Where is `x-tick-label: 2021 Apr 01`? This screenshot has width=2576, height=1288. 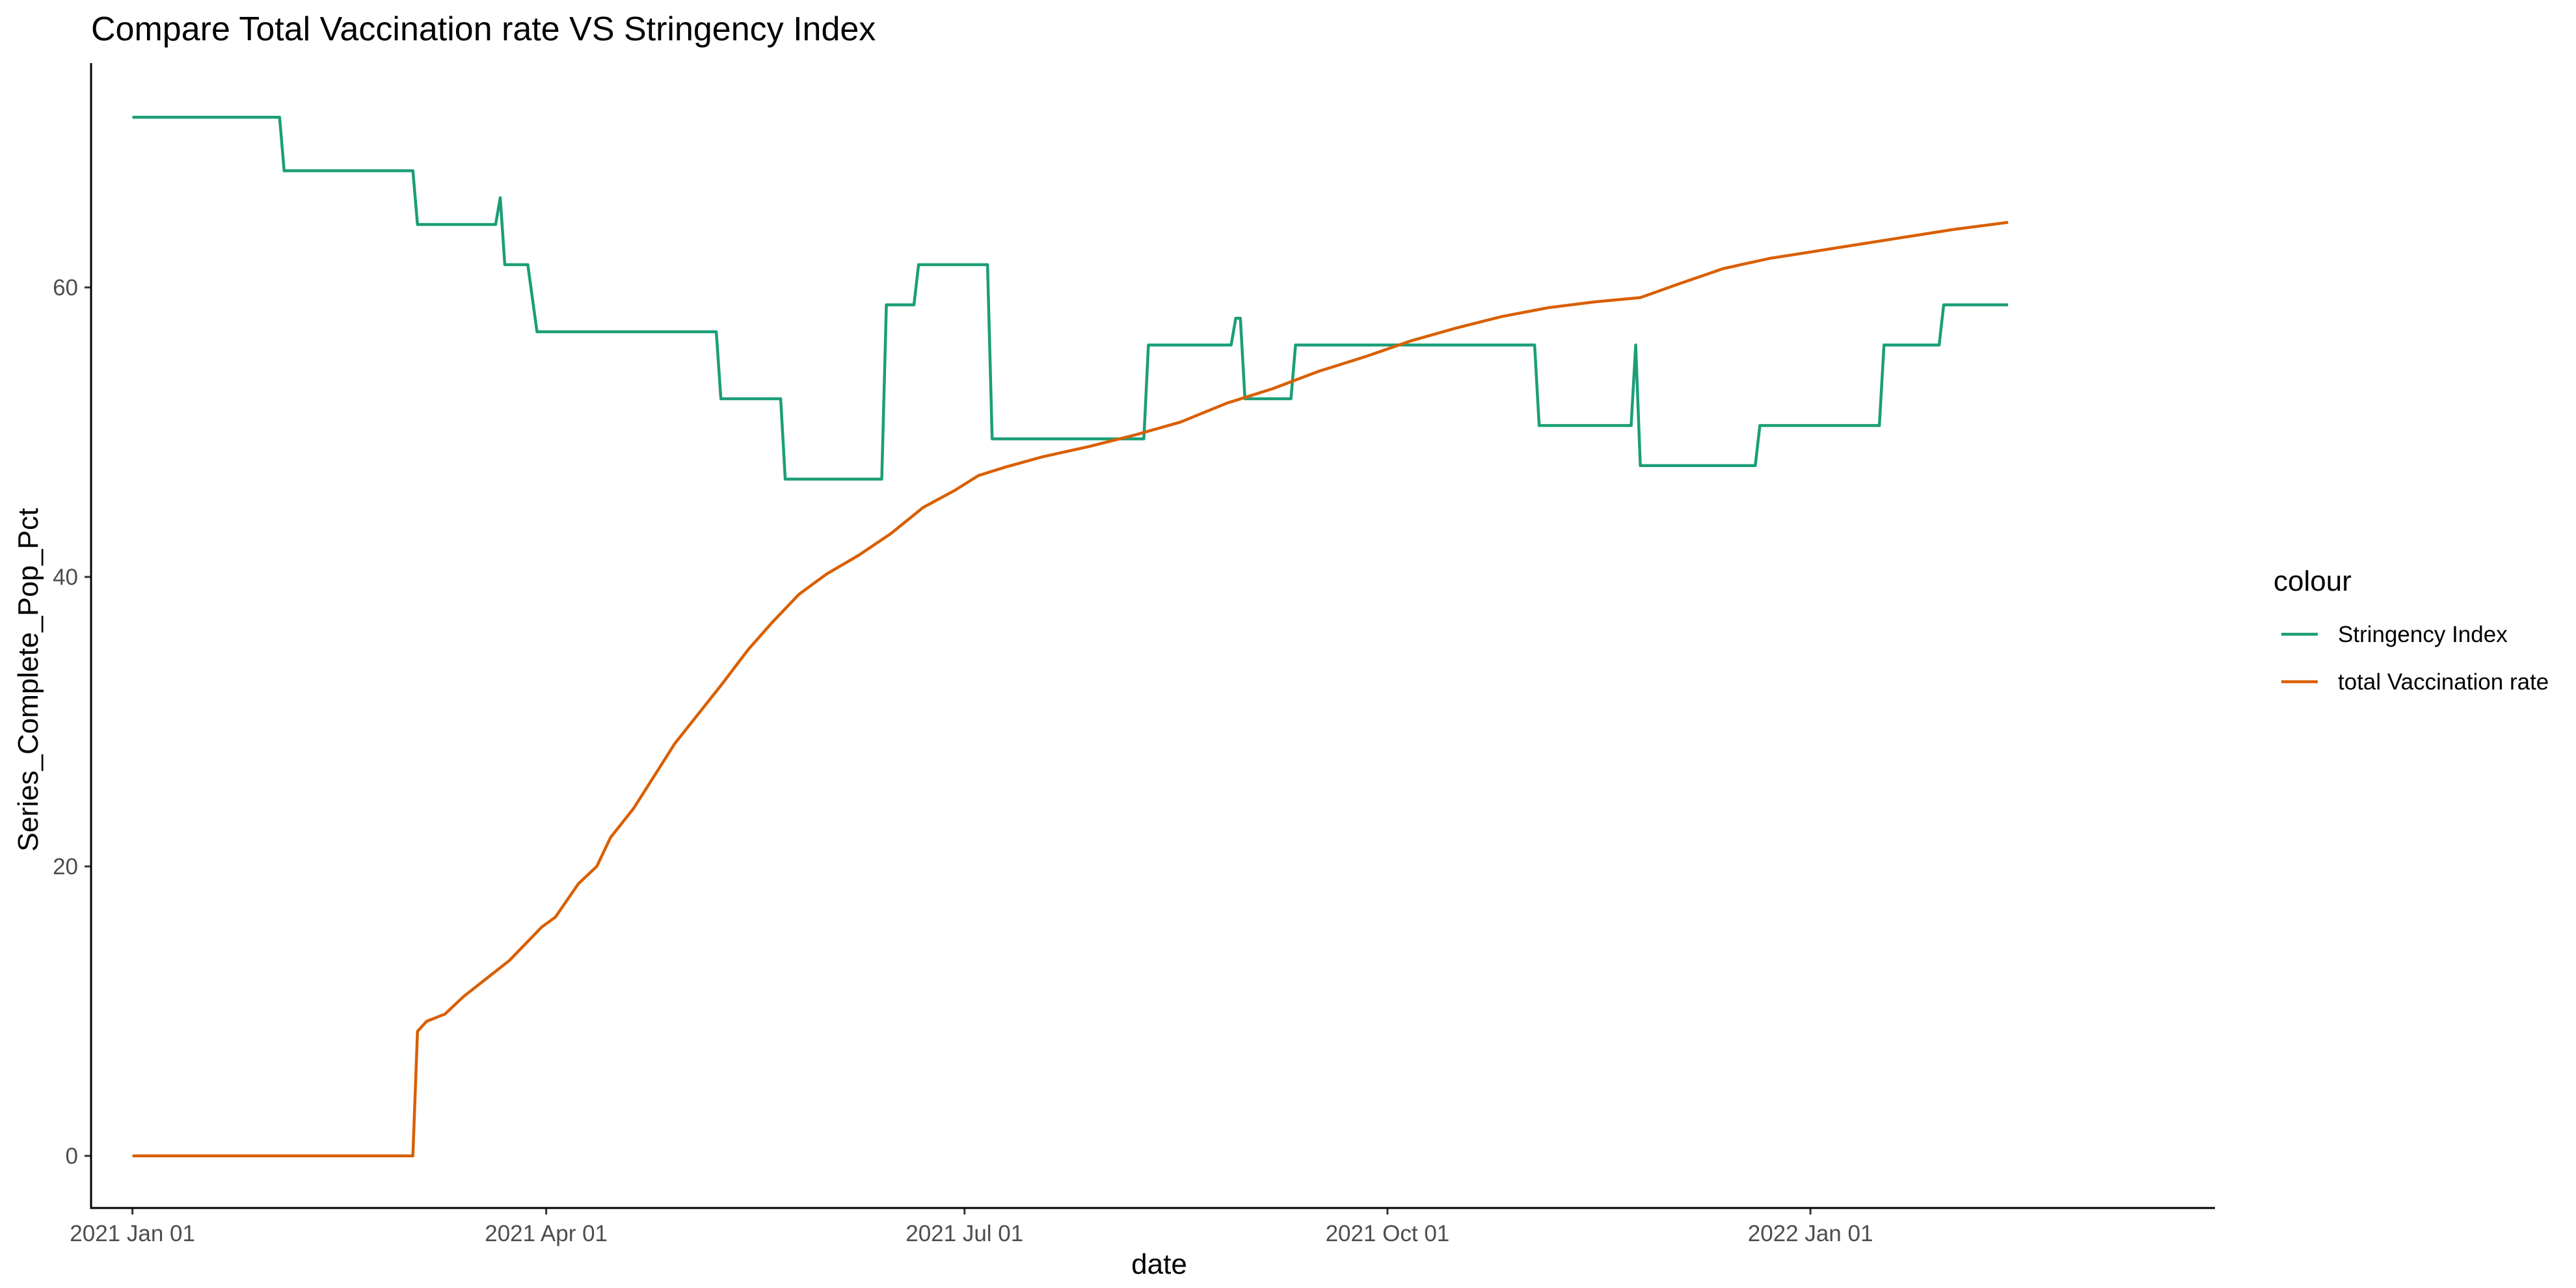
x-tick-label: 2021 Apr 01 is located at coordinates (546, 1233).